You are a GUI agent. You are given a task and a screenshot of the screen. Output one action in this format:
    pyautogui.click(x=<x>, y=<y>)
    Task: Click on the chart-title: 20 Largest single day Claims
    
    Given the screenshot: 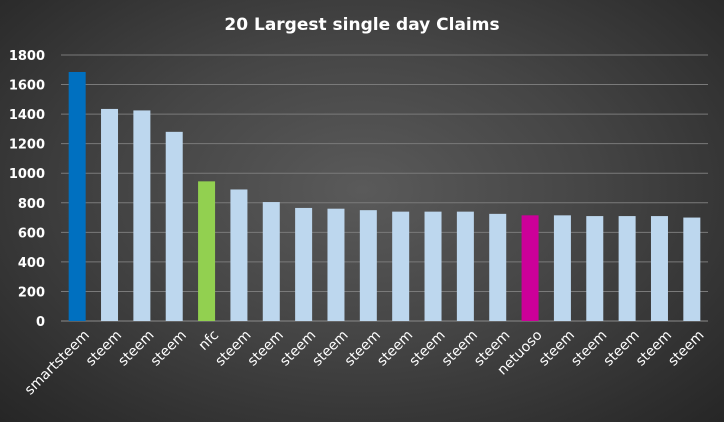 What is the action you would take?
    pyautogui.click(x=361, y=25)
    